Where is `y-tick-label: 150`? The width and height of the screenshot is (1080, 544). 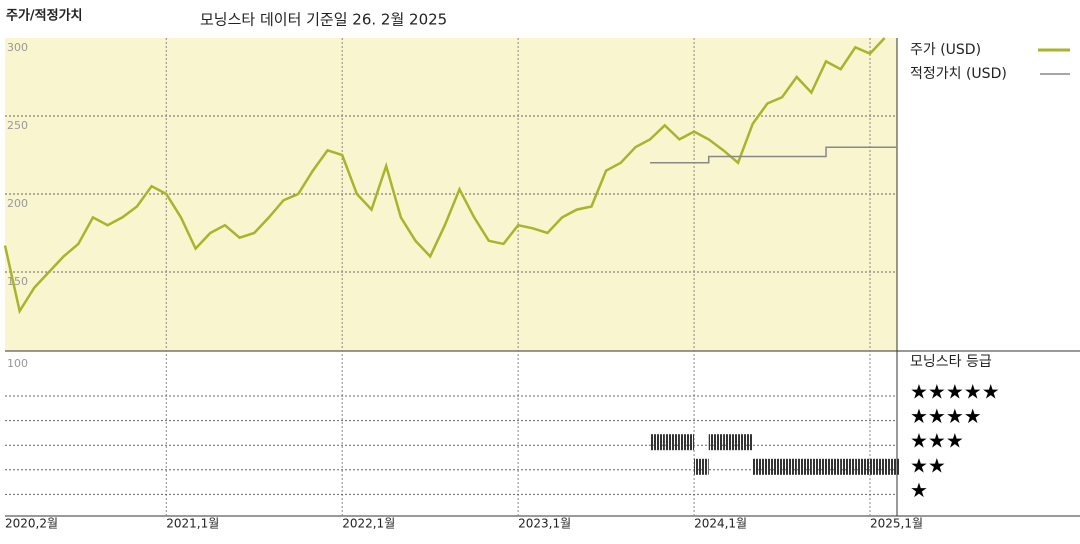 y-tick-label: 150 is located at coordinates (17, 281).